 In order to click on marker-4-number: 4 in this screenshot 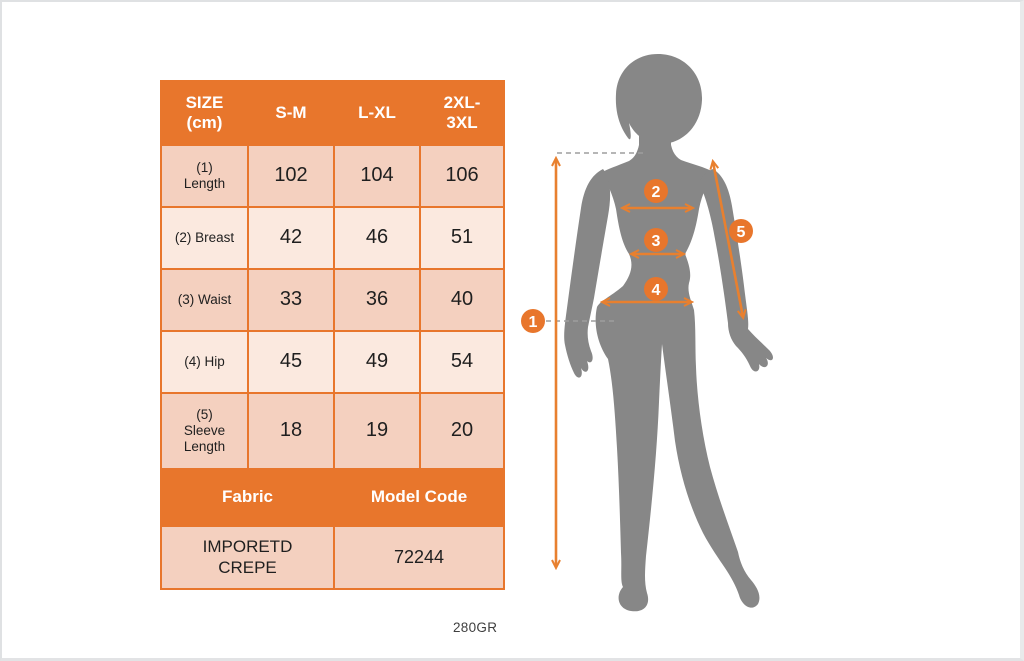, I will do `click(656, 290)`.